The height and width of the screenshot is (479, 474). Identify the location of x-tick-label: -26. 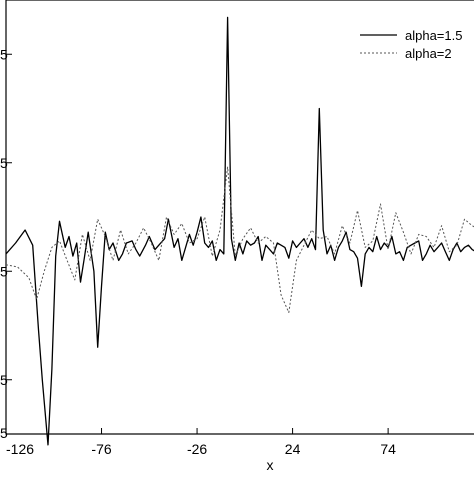
(197, 449).